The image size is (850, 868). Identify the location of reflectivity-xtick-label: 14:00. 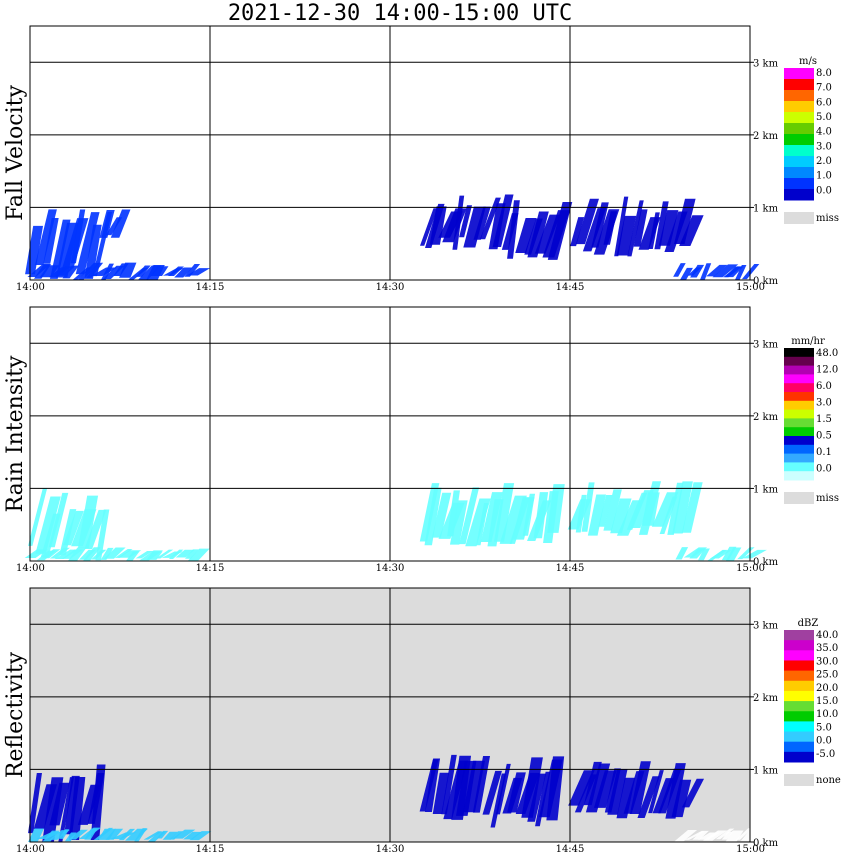
(30, 849).